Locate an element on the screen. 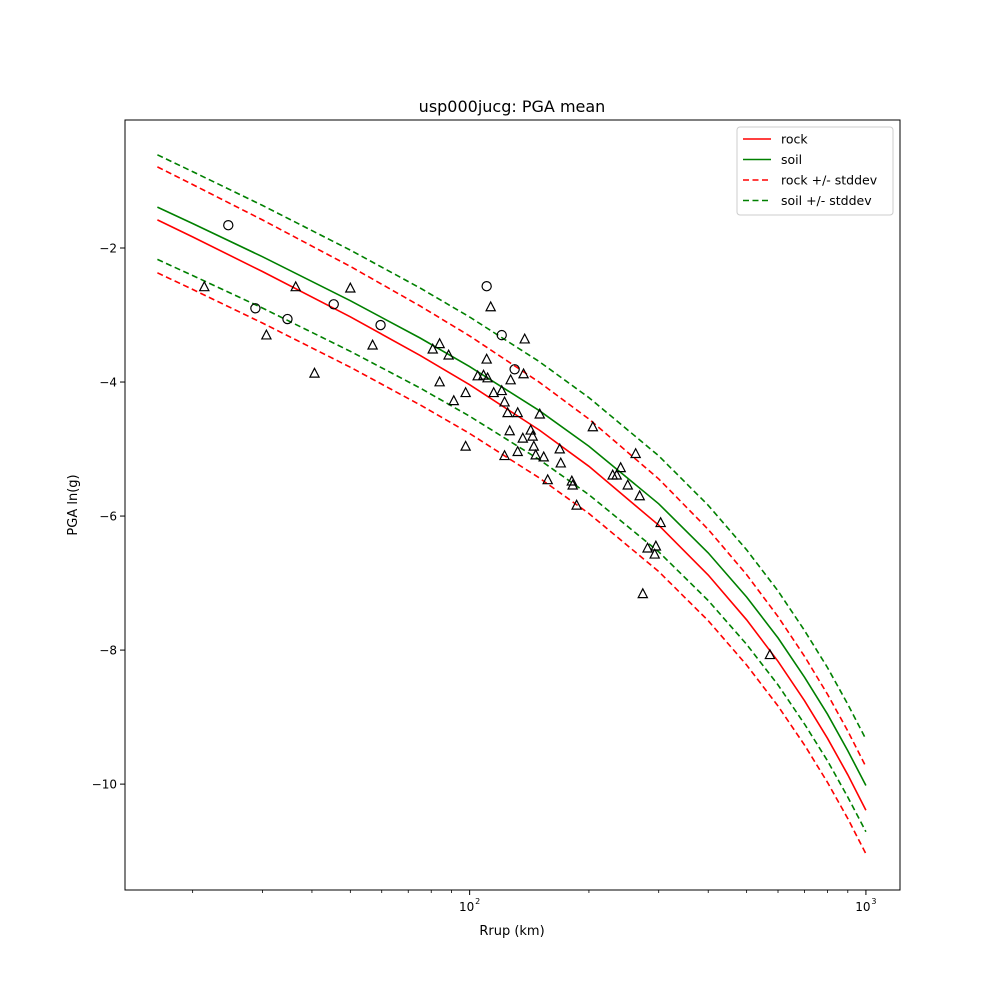 The width and height of the screenshot is (1000, 1004). y-tick-label: −10 is located at coordinates (104, 785).